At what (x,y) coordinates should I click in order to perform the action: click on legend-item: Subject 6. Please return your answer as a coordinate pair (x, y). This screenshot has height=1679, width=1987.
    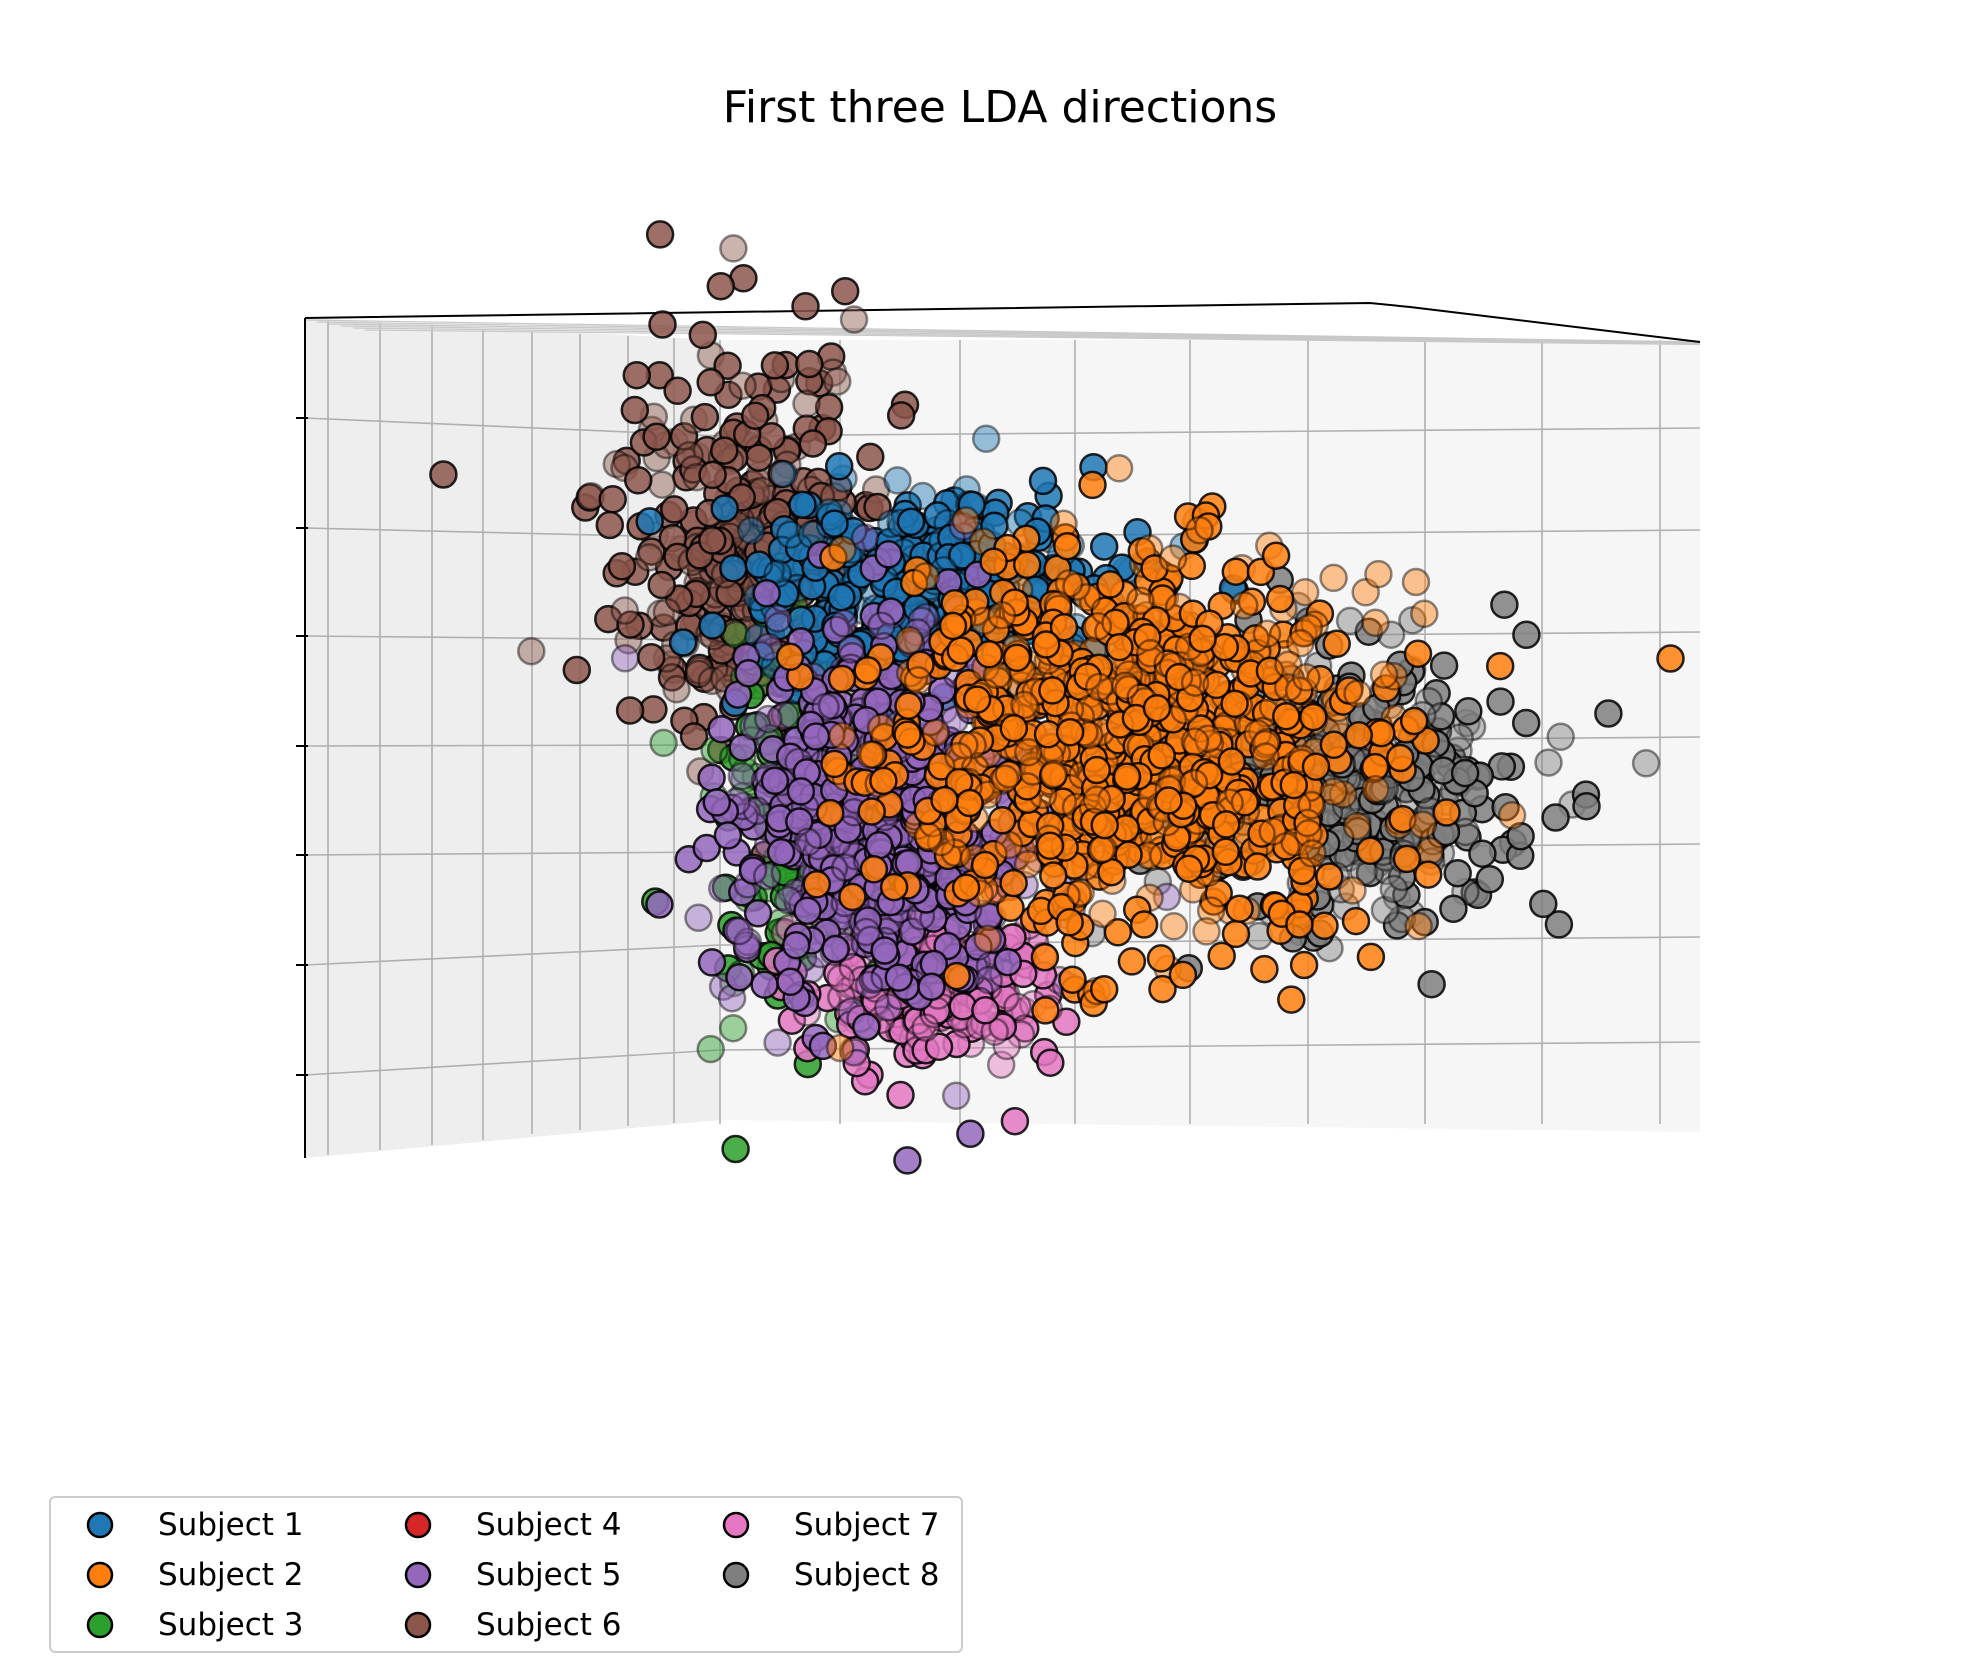
    Looking at the image, I should click on (512, 1625).